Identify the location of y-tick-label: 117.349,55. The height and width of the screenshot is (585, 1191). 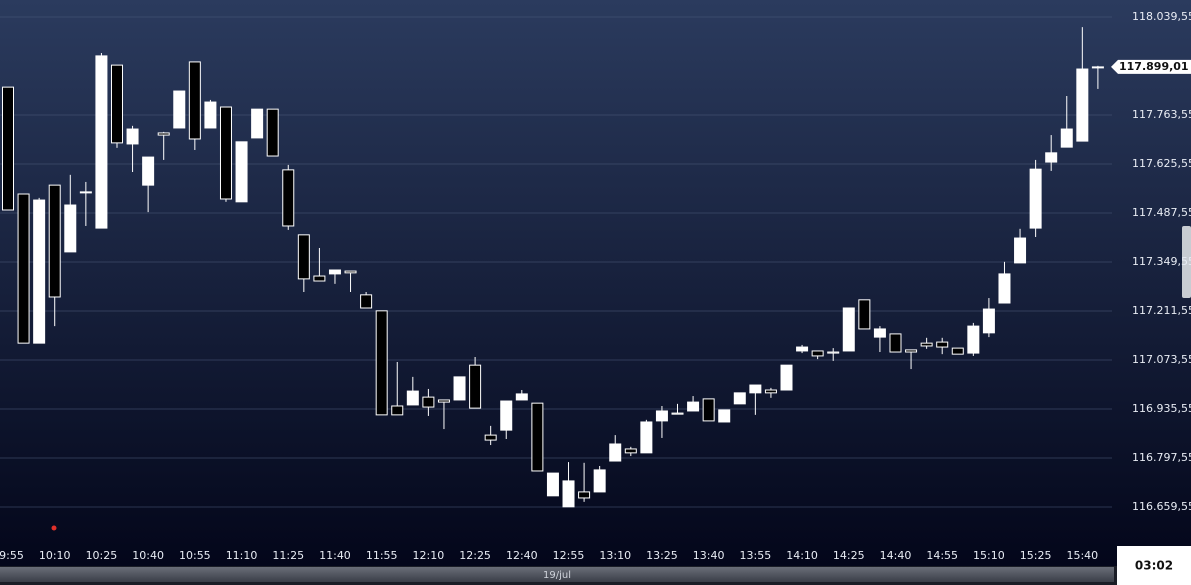
(1161, 261).